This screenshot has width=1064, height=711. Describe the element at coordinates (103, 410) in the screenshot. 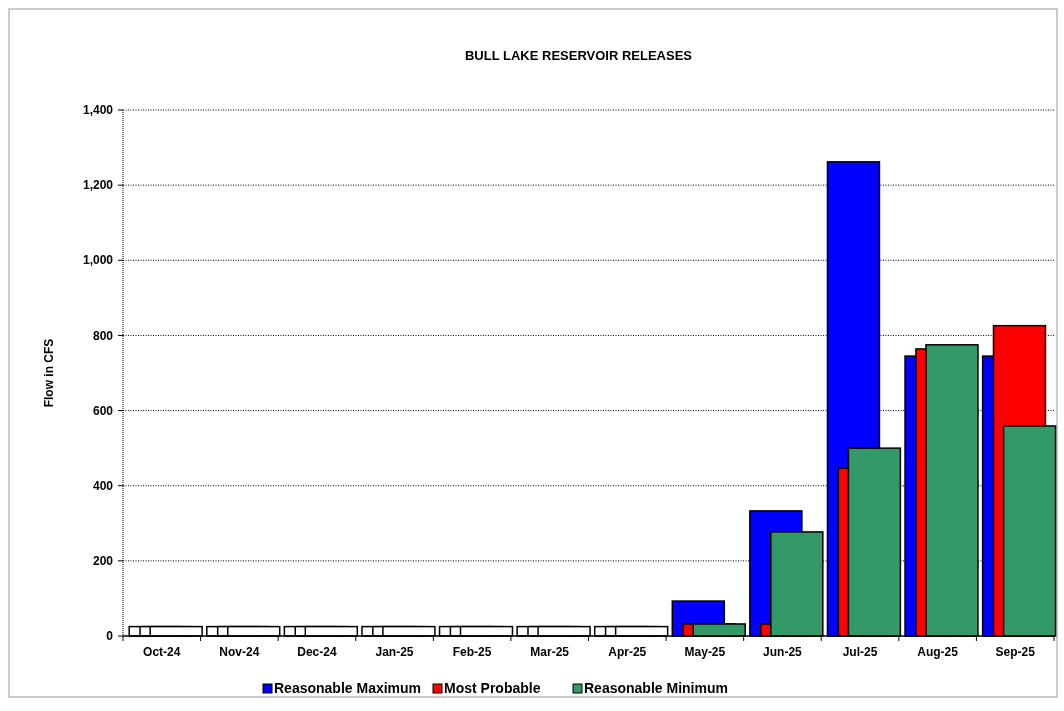

I see `y-tick-label: 600` at that location.